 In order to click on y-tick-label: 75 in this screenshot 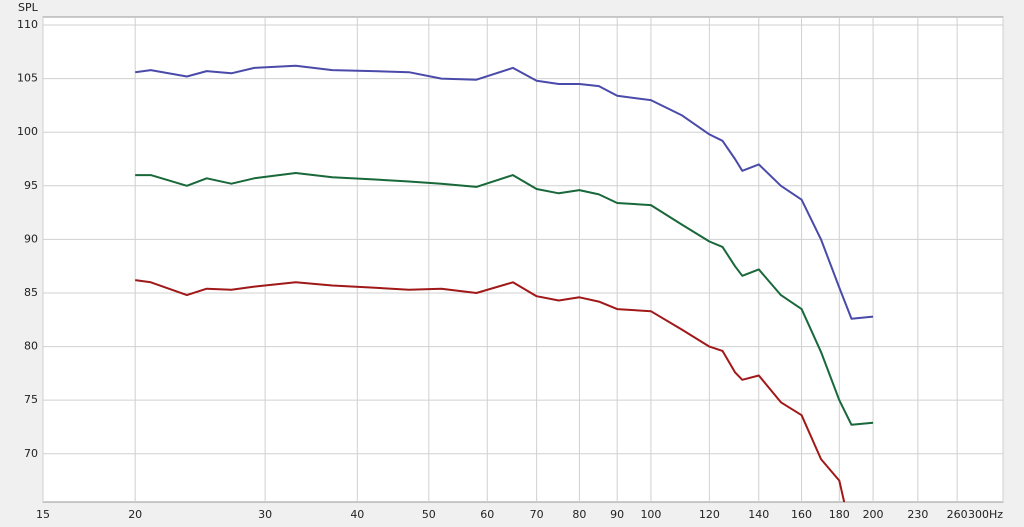, I will do `click(31, 399)`.